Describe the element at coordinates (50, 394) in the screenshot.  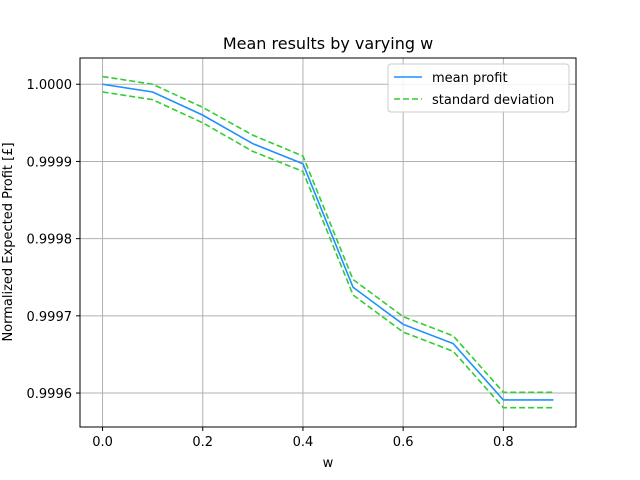
I see `y-tick-label: 0.9996` at that location.